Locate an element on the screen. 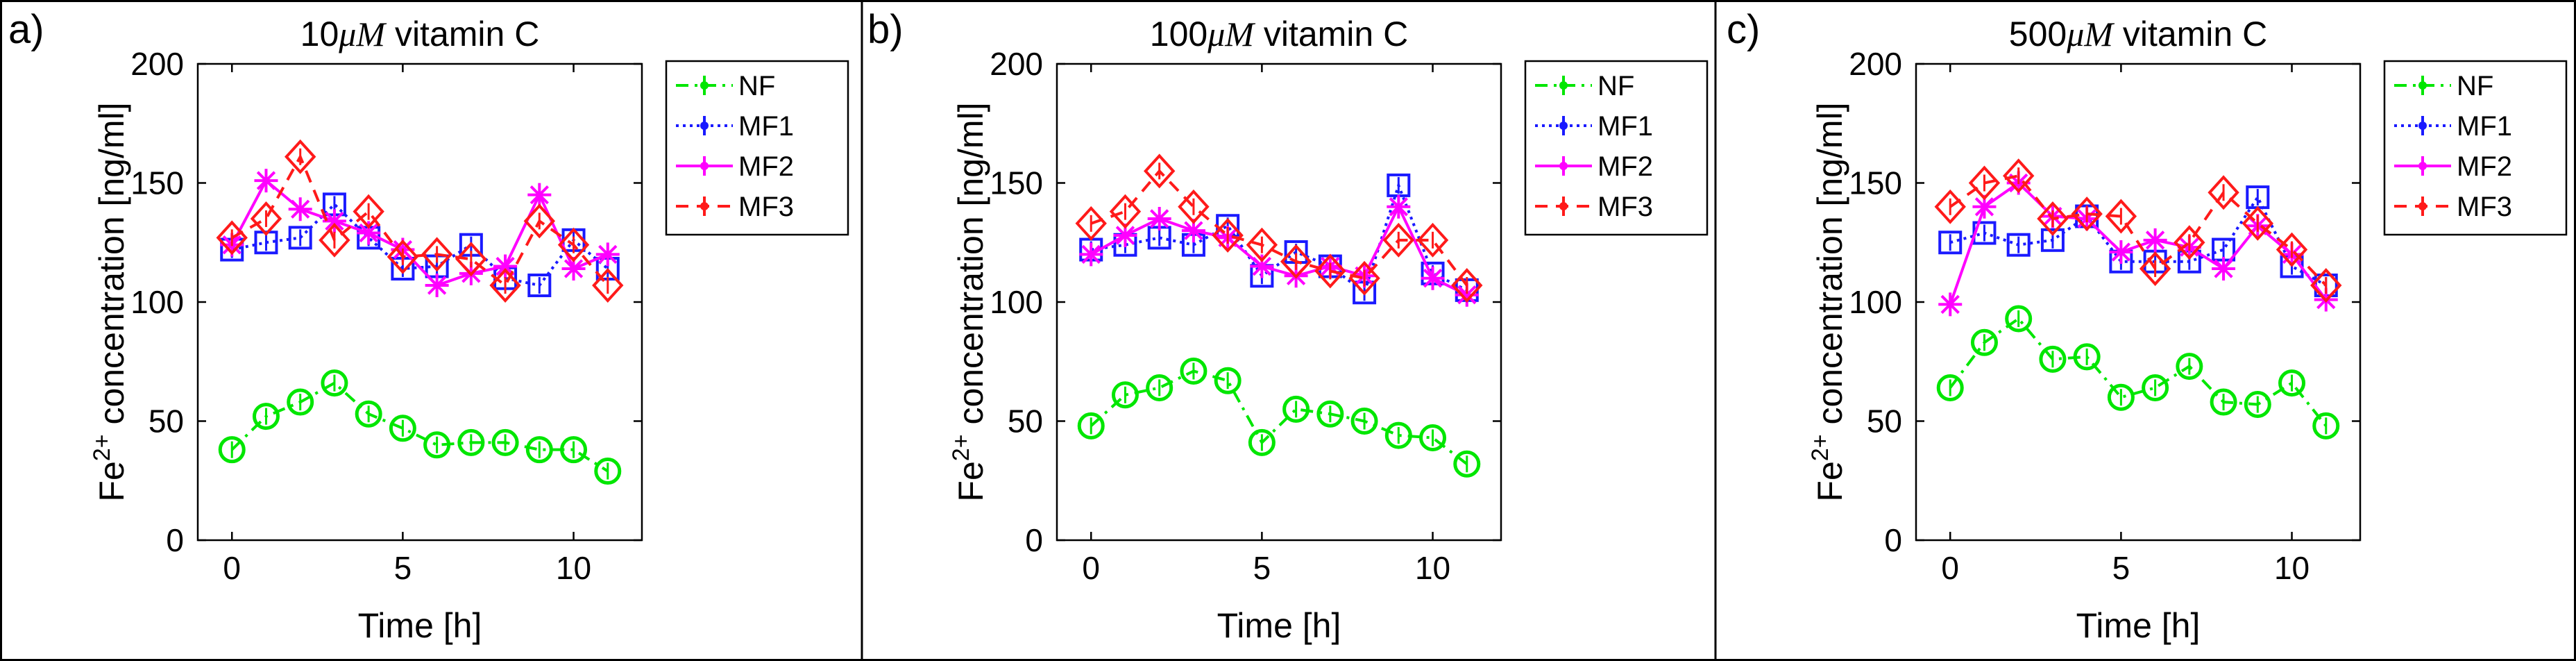  title-value: 500 is located at coordinates (2038, 34).